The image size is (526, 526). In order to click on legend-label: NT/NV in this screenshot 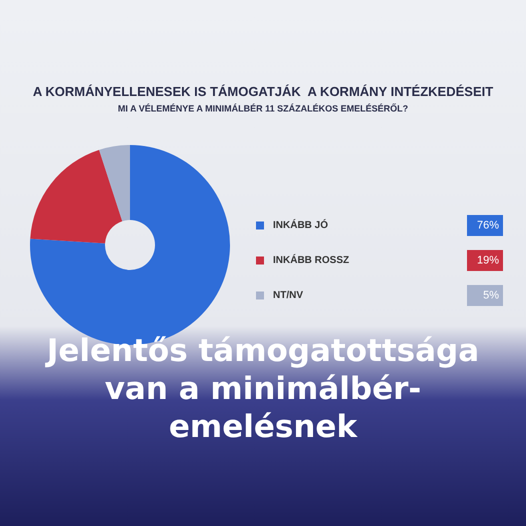, I will do `click(288, 295)`.